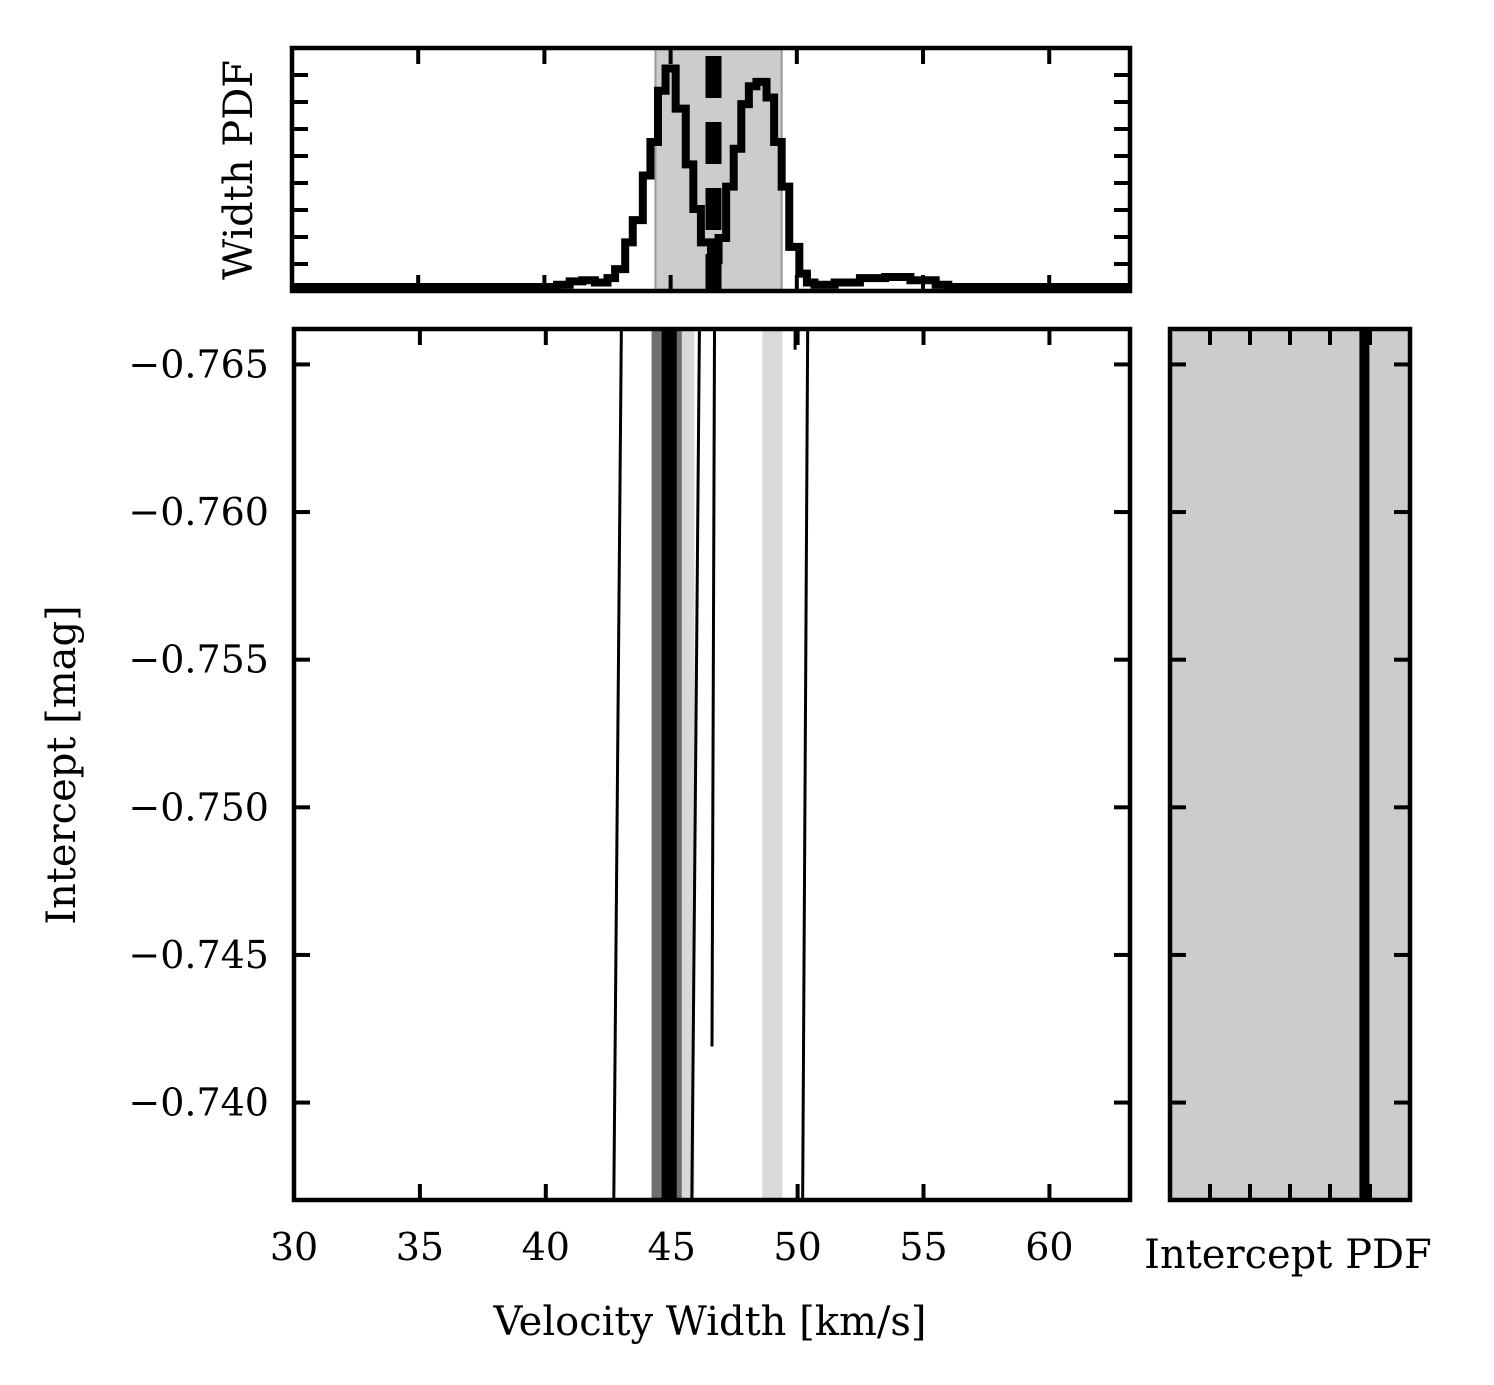  Describe the element at coordinates (198, 364) in the screenshot. I see `y-tick-label: −0.765` at that location.